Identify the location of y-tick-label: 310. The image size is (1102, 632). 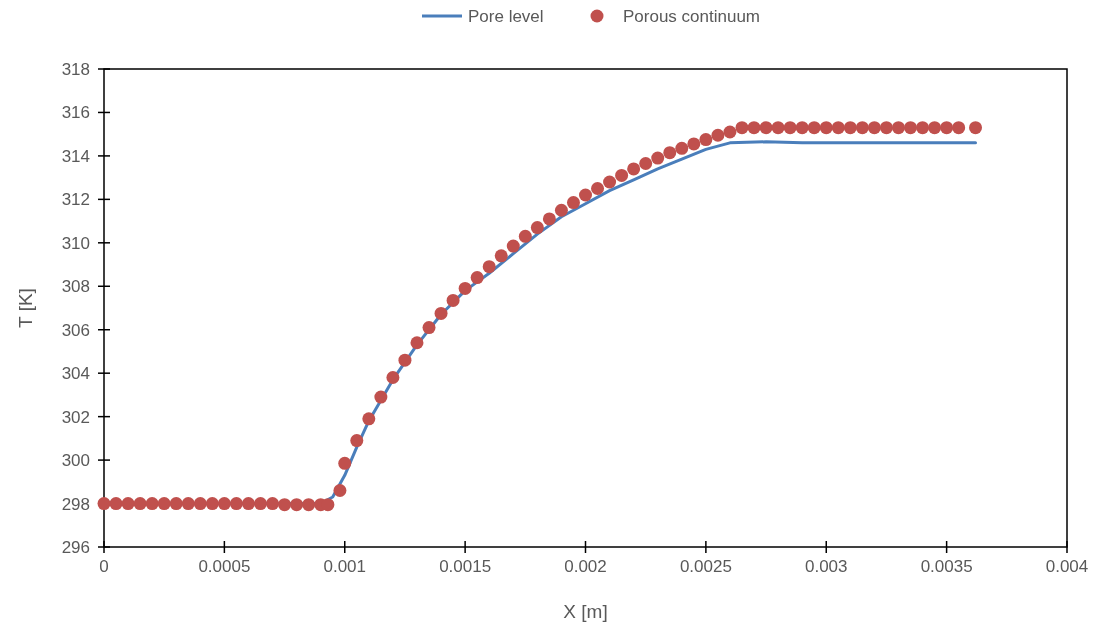
(75, 243).